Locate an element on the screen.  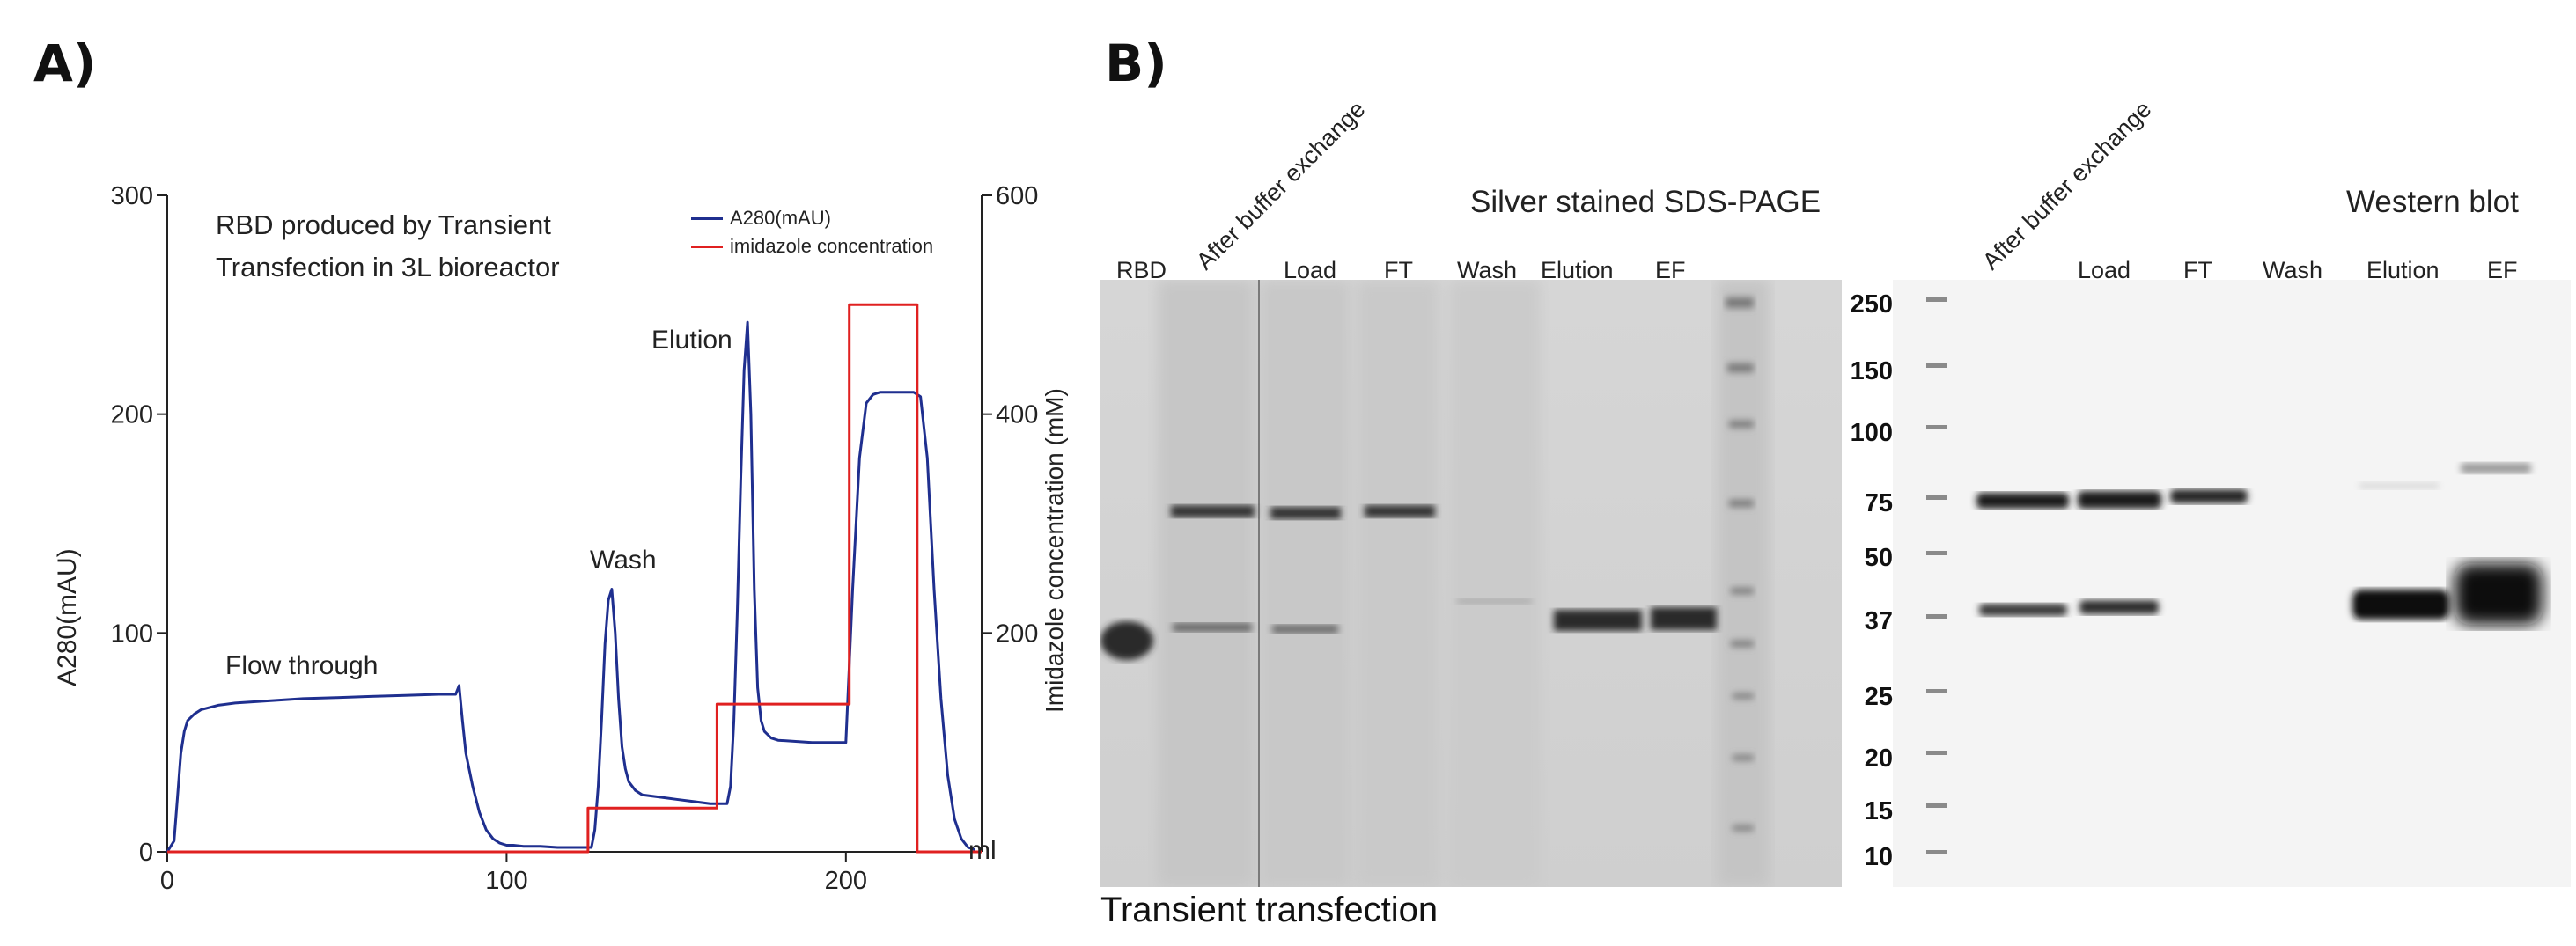
mw-50: 50 is located at coordinates (1878, 558).